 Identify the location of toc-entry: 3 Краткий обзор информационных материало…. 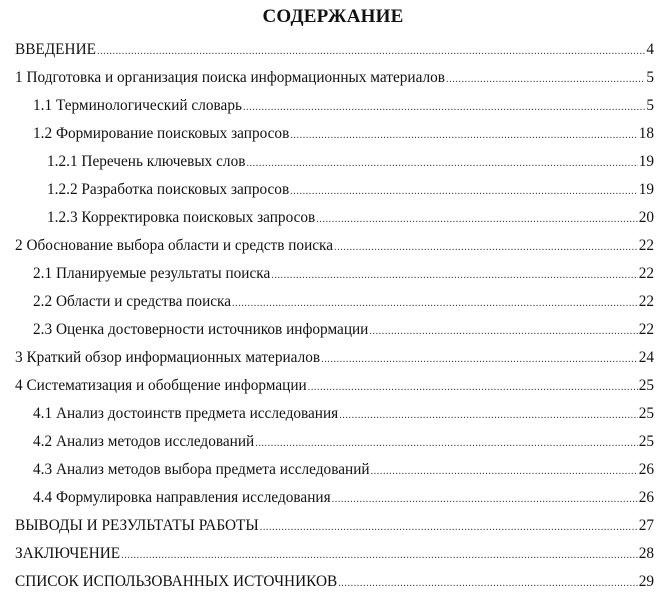
(334, 358).